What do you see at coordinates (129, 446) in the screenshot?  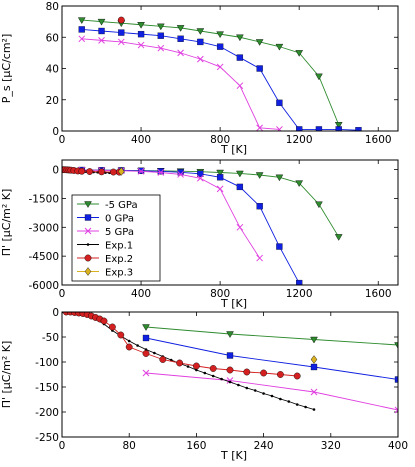 I see `x-tick-label: 80` at bounding box center [129, 446].